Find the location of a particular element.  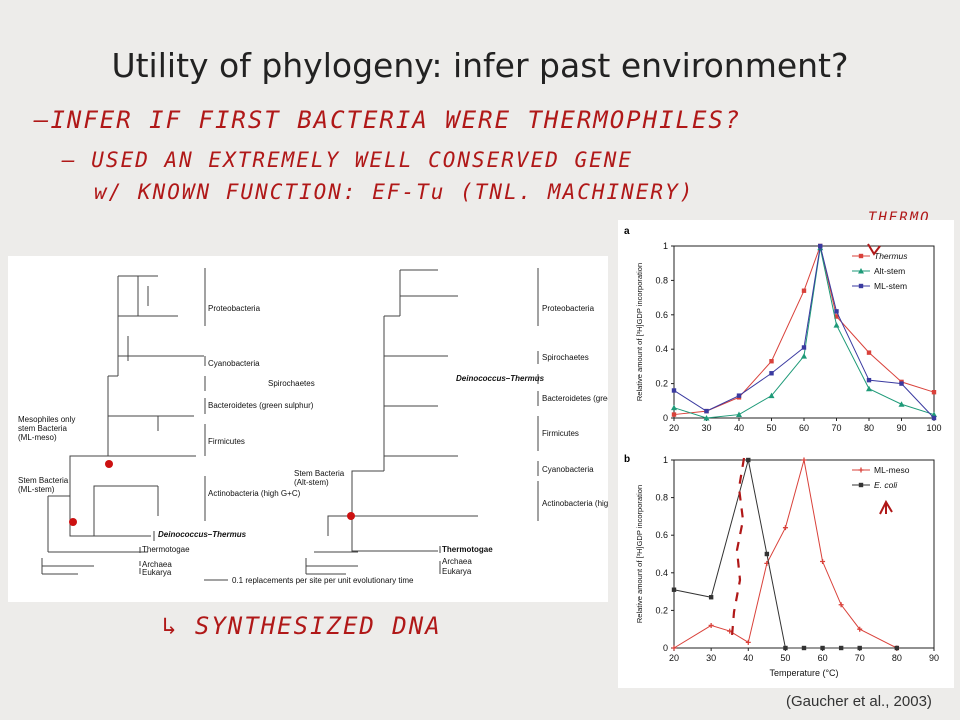

panel-a-letter: a is located at coordinates (627, 231).